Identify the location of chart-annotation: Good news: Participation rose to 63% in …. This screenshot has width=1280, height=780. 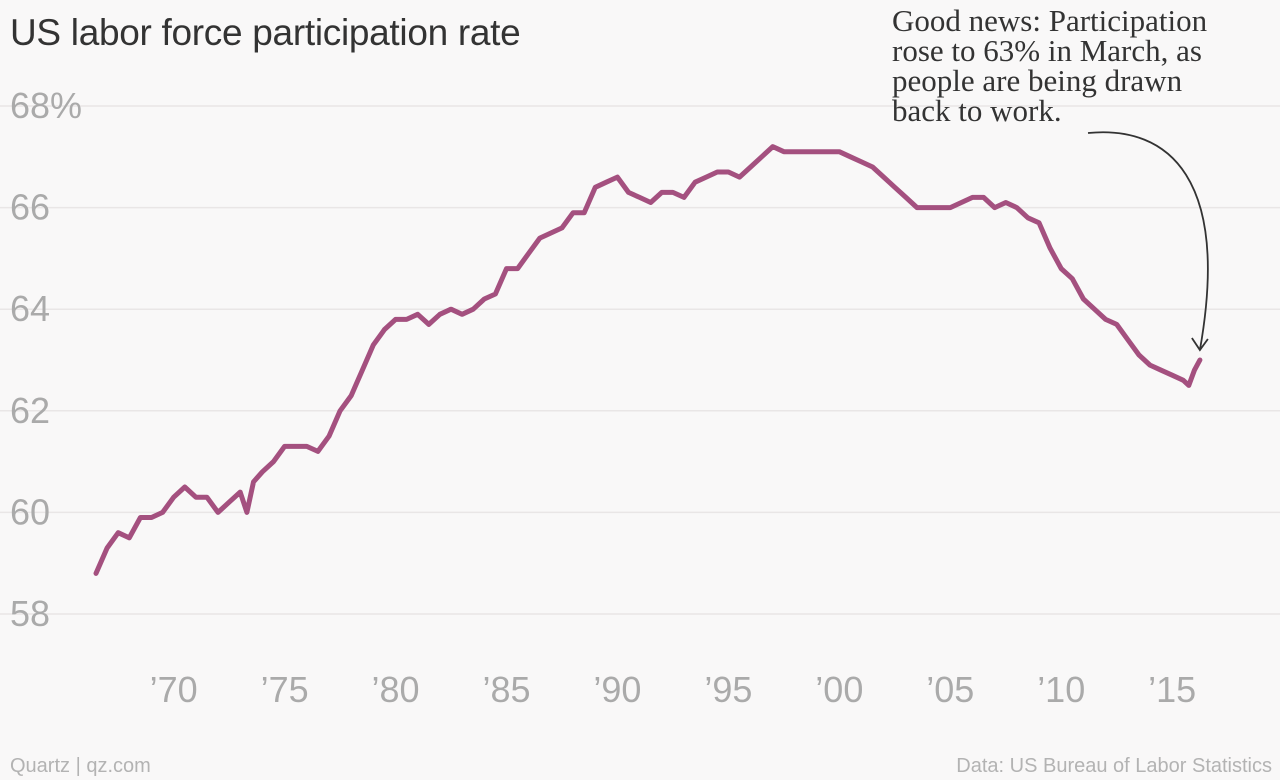
(1082, 65).